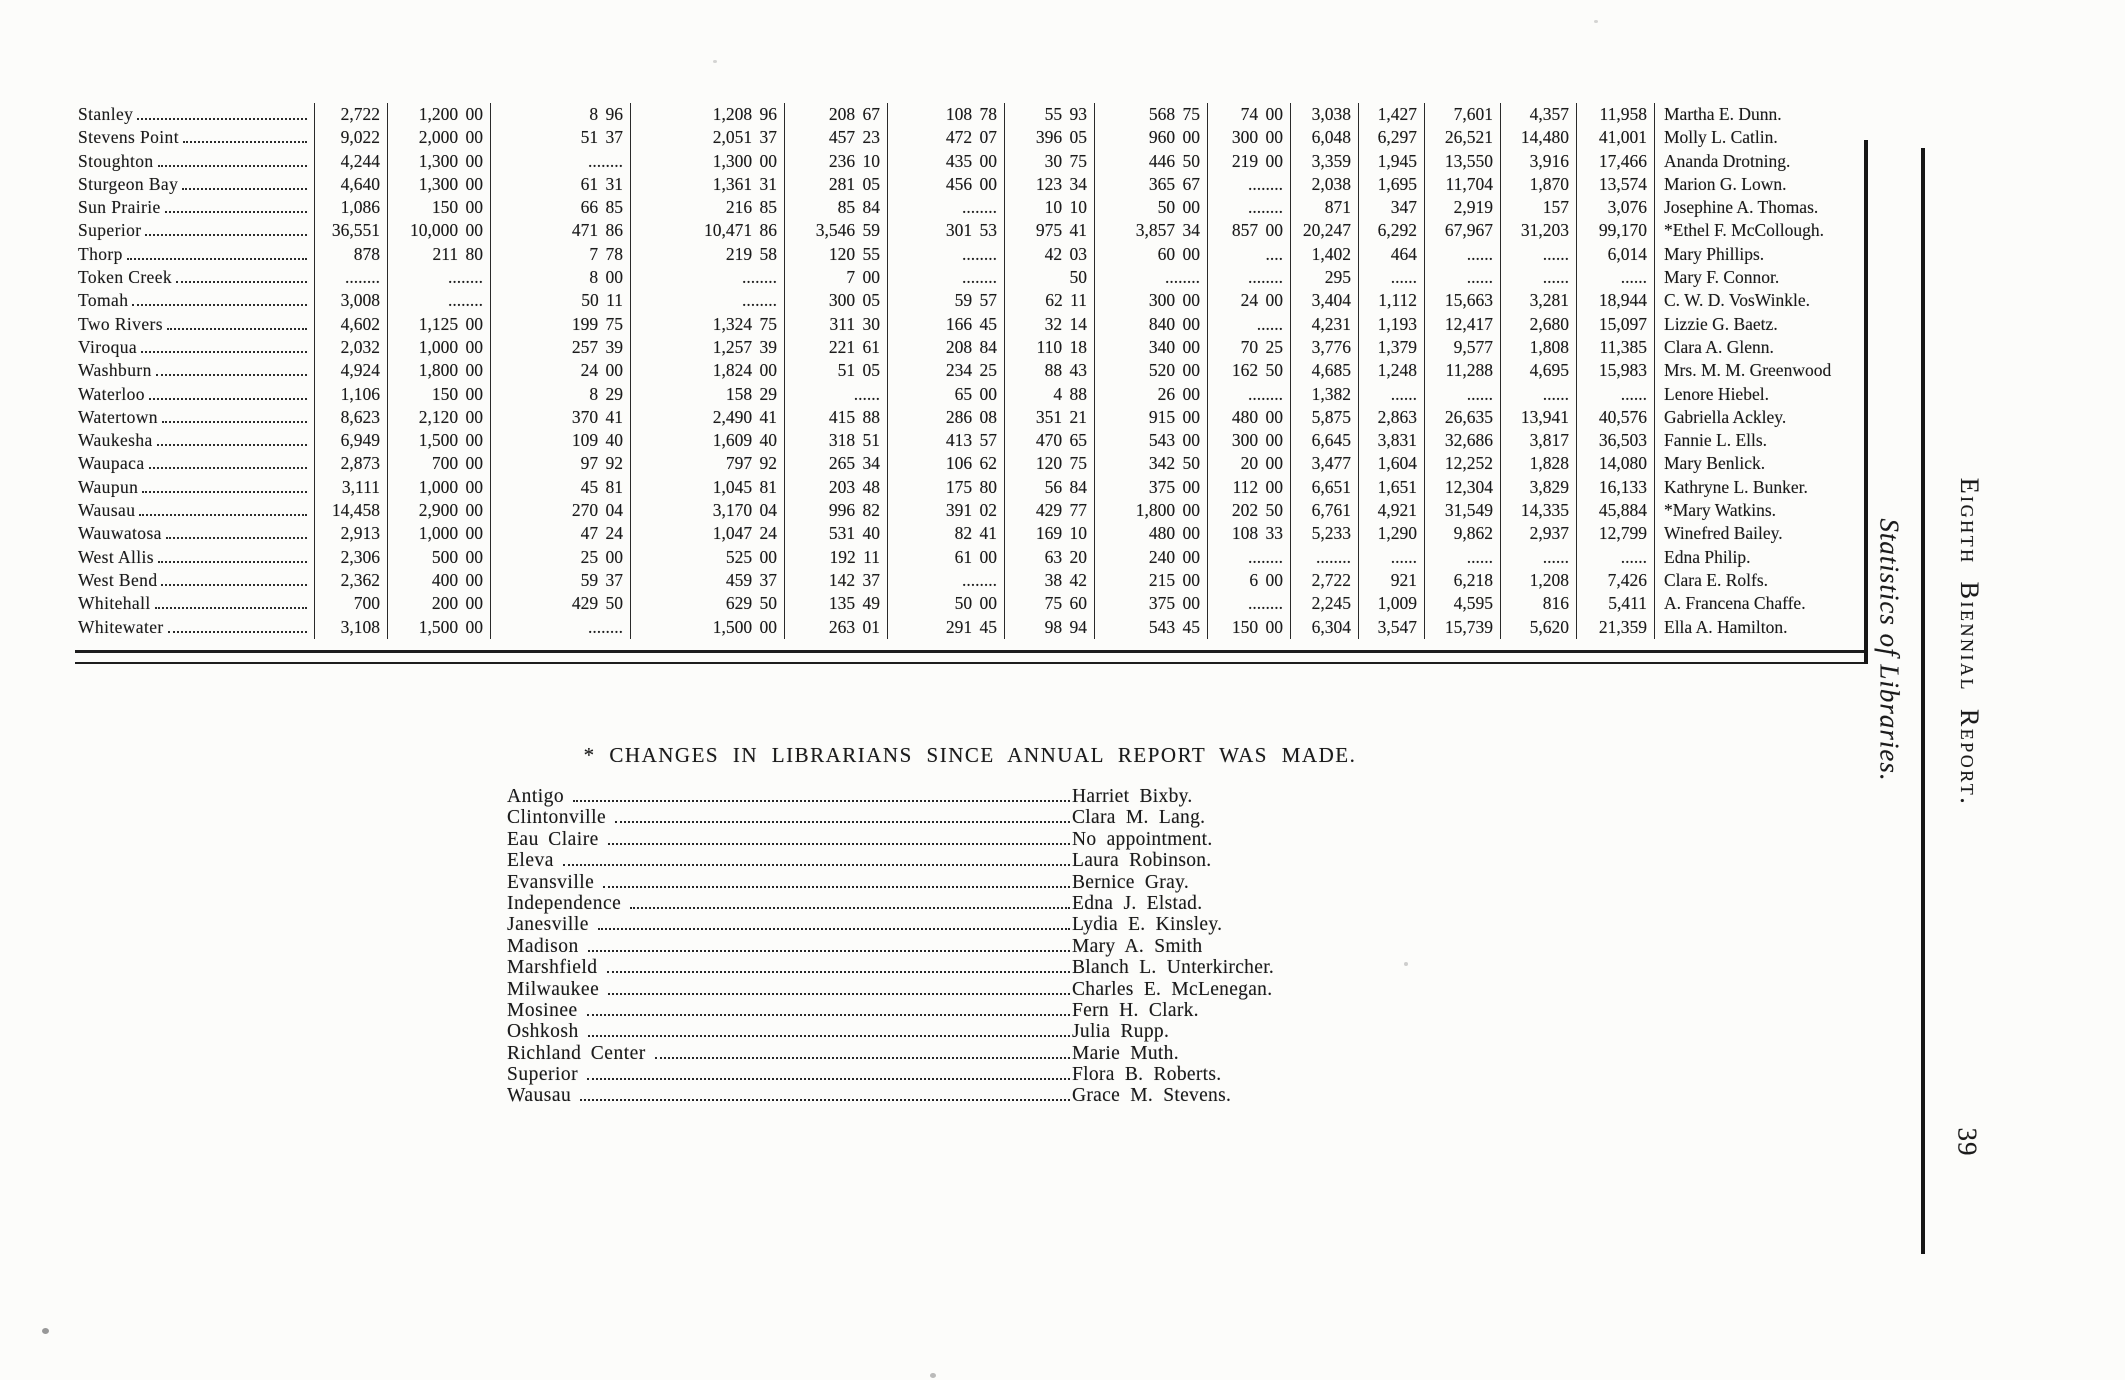 The width and height of the screenshot is (2125, 1380). What do you see at coordinates (1249, 534) in the screenshot?
I see `value-cell: 108 33` at bounding box center [1249, 534].